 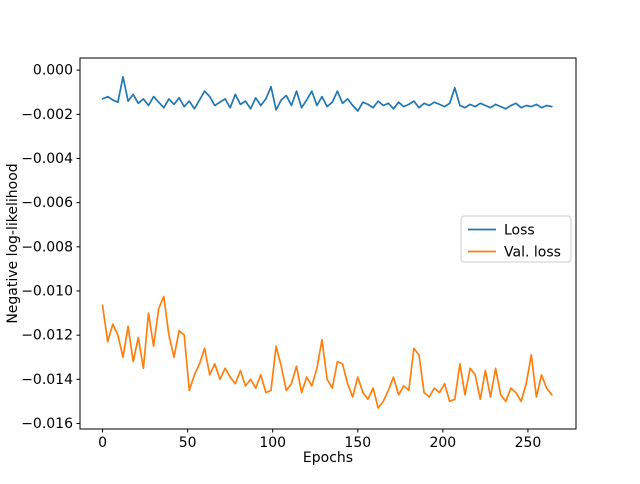 I want to click on legend-box, so click(x=516, y=239).